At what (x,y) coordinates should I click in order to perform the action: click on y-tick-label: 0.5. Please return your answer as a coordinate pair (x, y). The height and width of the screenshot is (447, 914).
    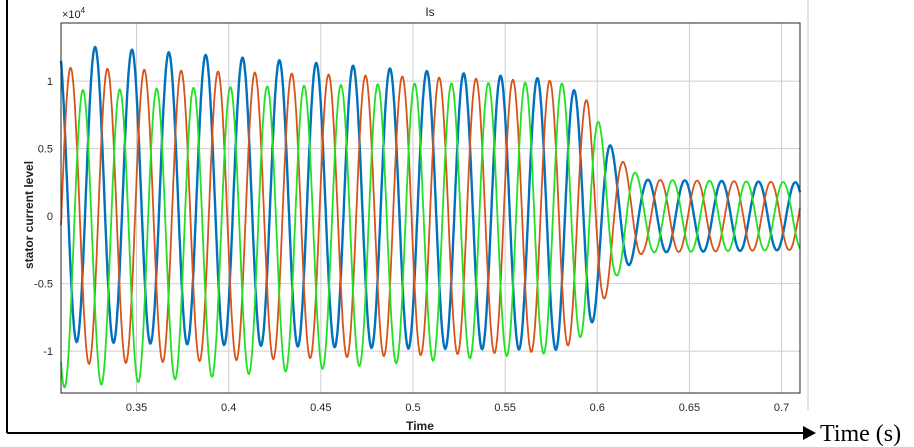
    Looking at the image, I should click on (45, 150).